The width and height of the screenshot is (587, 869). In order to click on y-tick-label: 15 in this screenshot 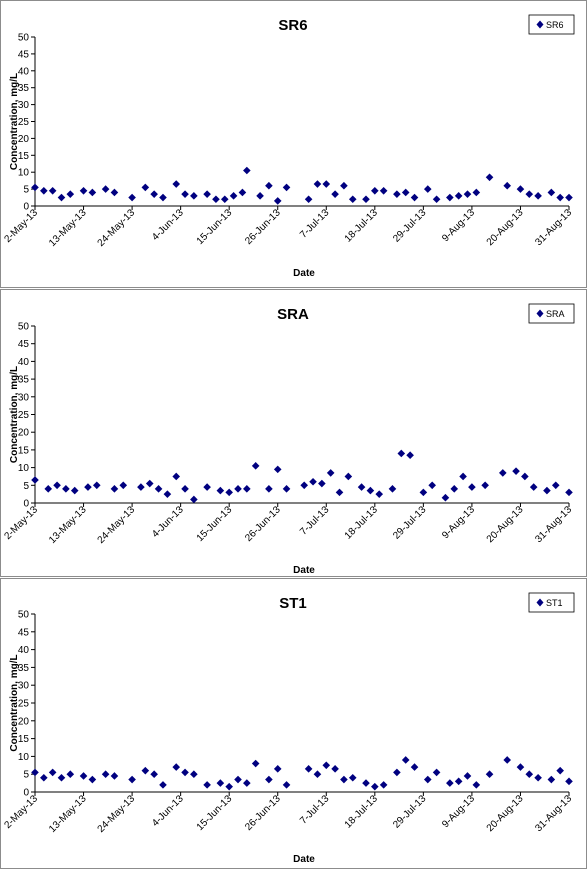, I will do `click(24, 739)`.